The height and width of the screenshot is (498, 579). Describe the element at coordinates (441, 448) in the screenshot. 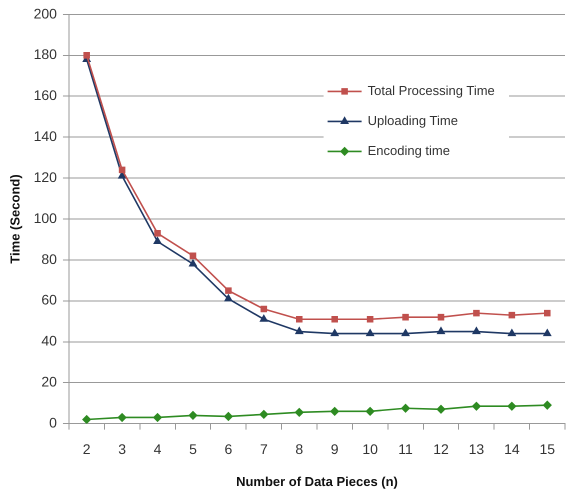

I see `x-tick-label: 12` at that location.